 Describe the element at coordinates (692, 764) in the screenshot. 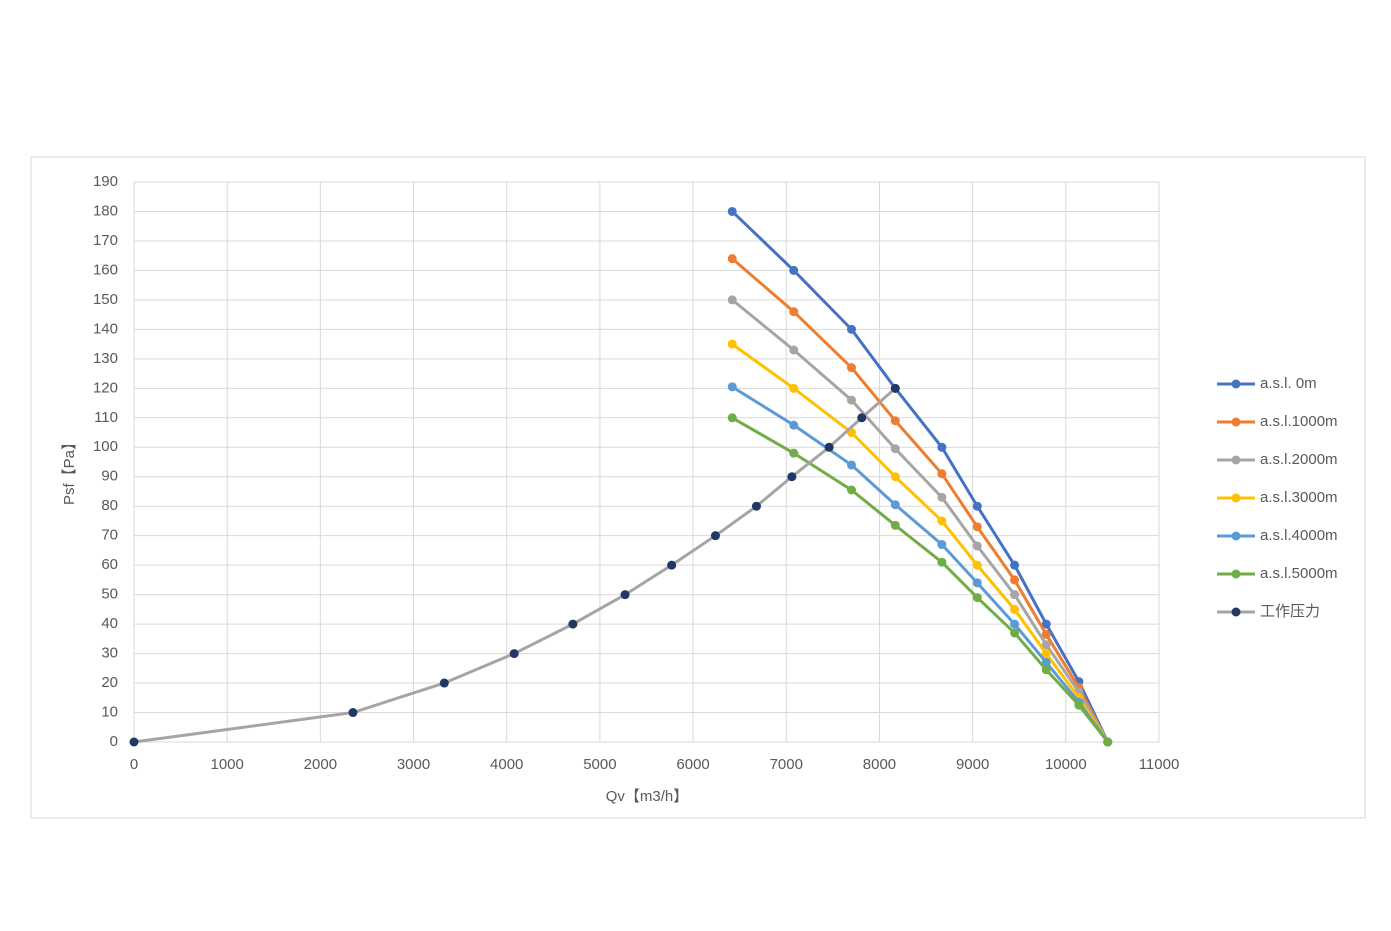

I see `x-tick-label: 6000` at that location.